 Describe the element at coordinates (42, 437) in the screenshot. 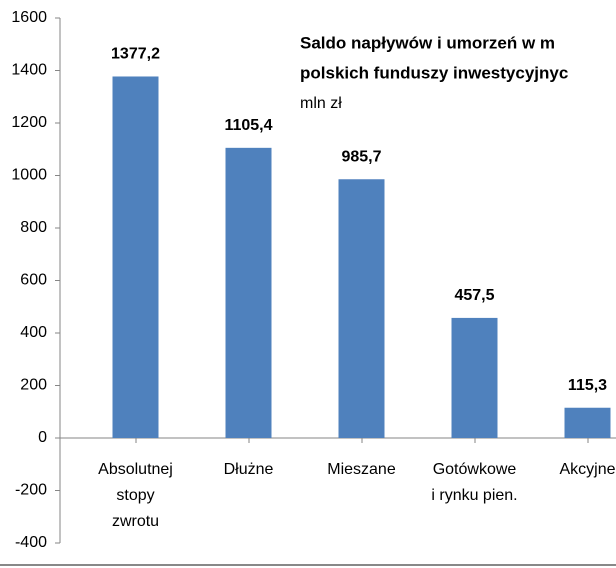

I see `y-tick-label: 0` at that location.